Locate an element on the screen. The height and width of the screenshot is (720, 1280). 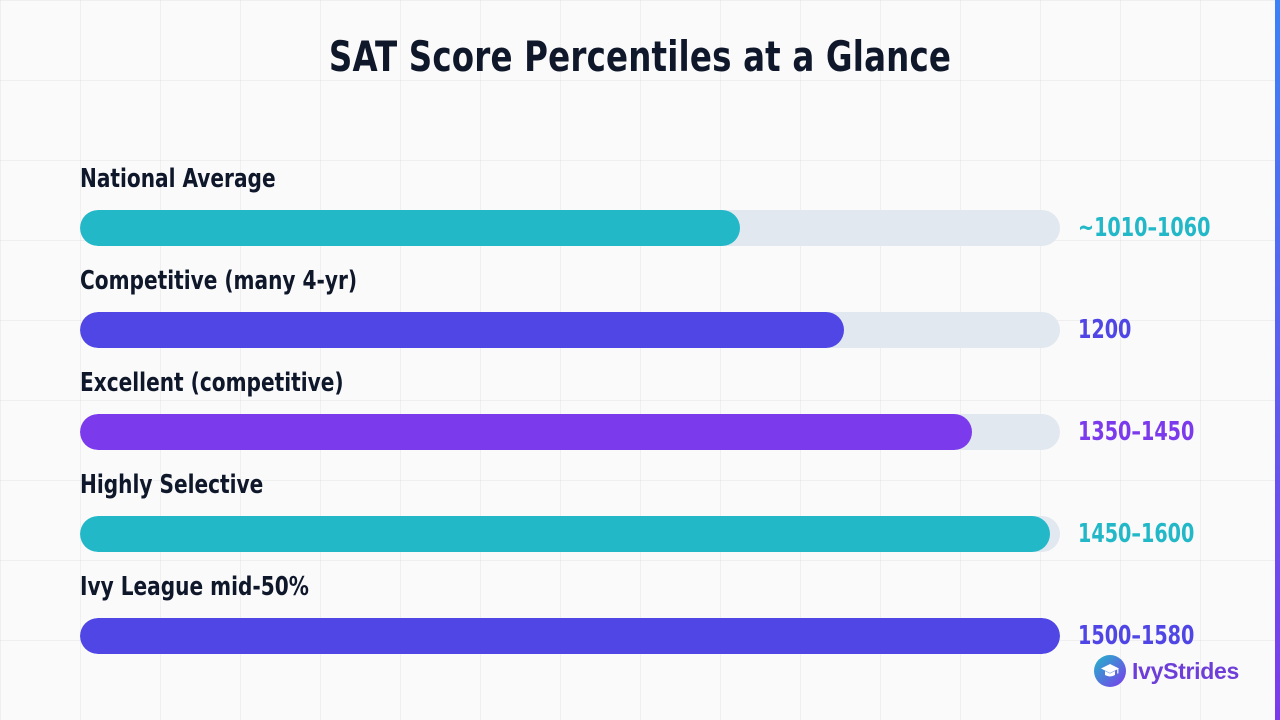
brand: IvyStrides is located at coordinates (1166, 671).